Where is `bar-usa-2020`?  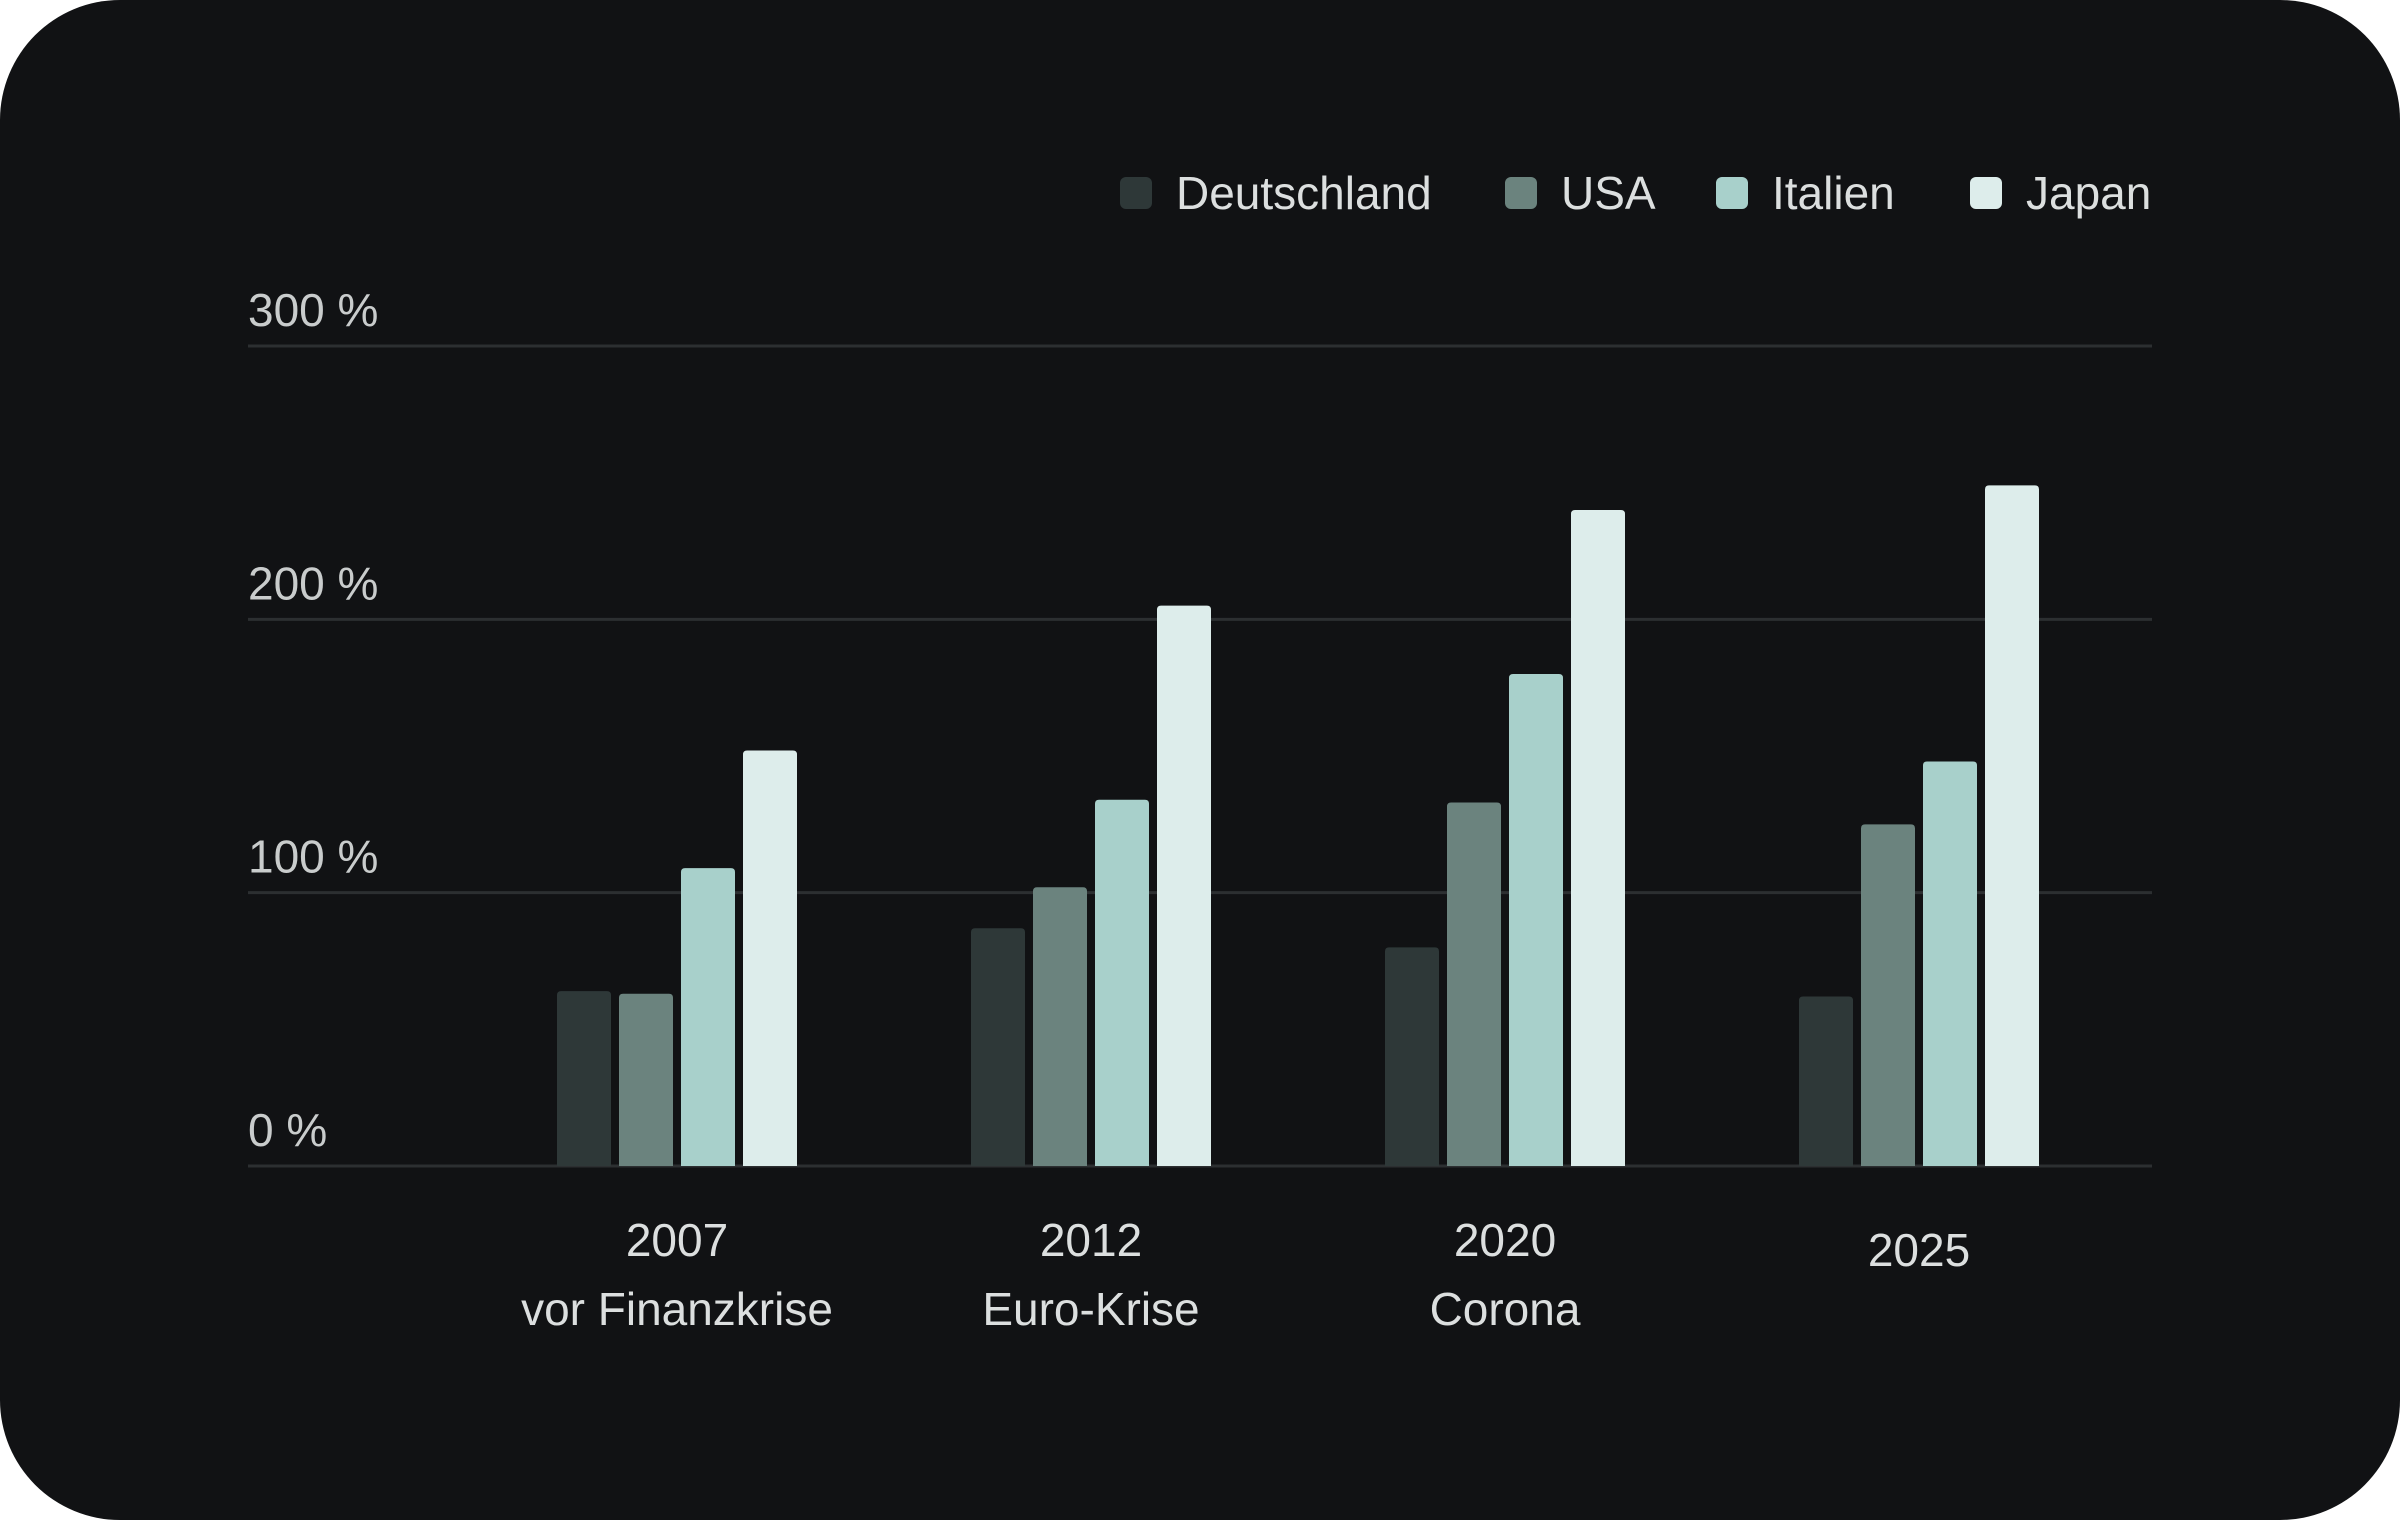 bar-usa-2020 is located at coordinates (1474, 984).